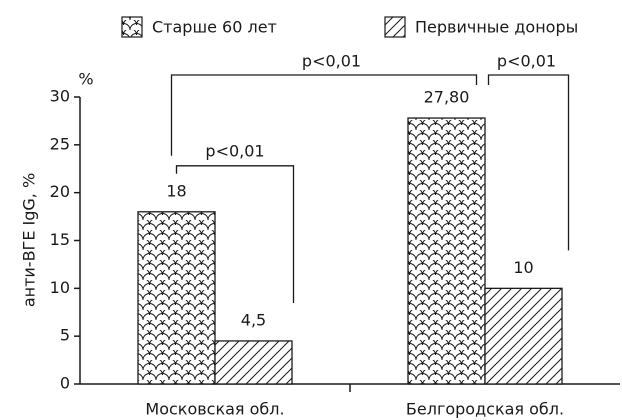 The image size is (622, 420). What do you see at coordinates (29, 240) in the screenshot?
I see `y-axis-label: анти-ВГЕ IgG, %` at bounding box center [29, 240].